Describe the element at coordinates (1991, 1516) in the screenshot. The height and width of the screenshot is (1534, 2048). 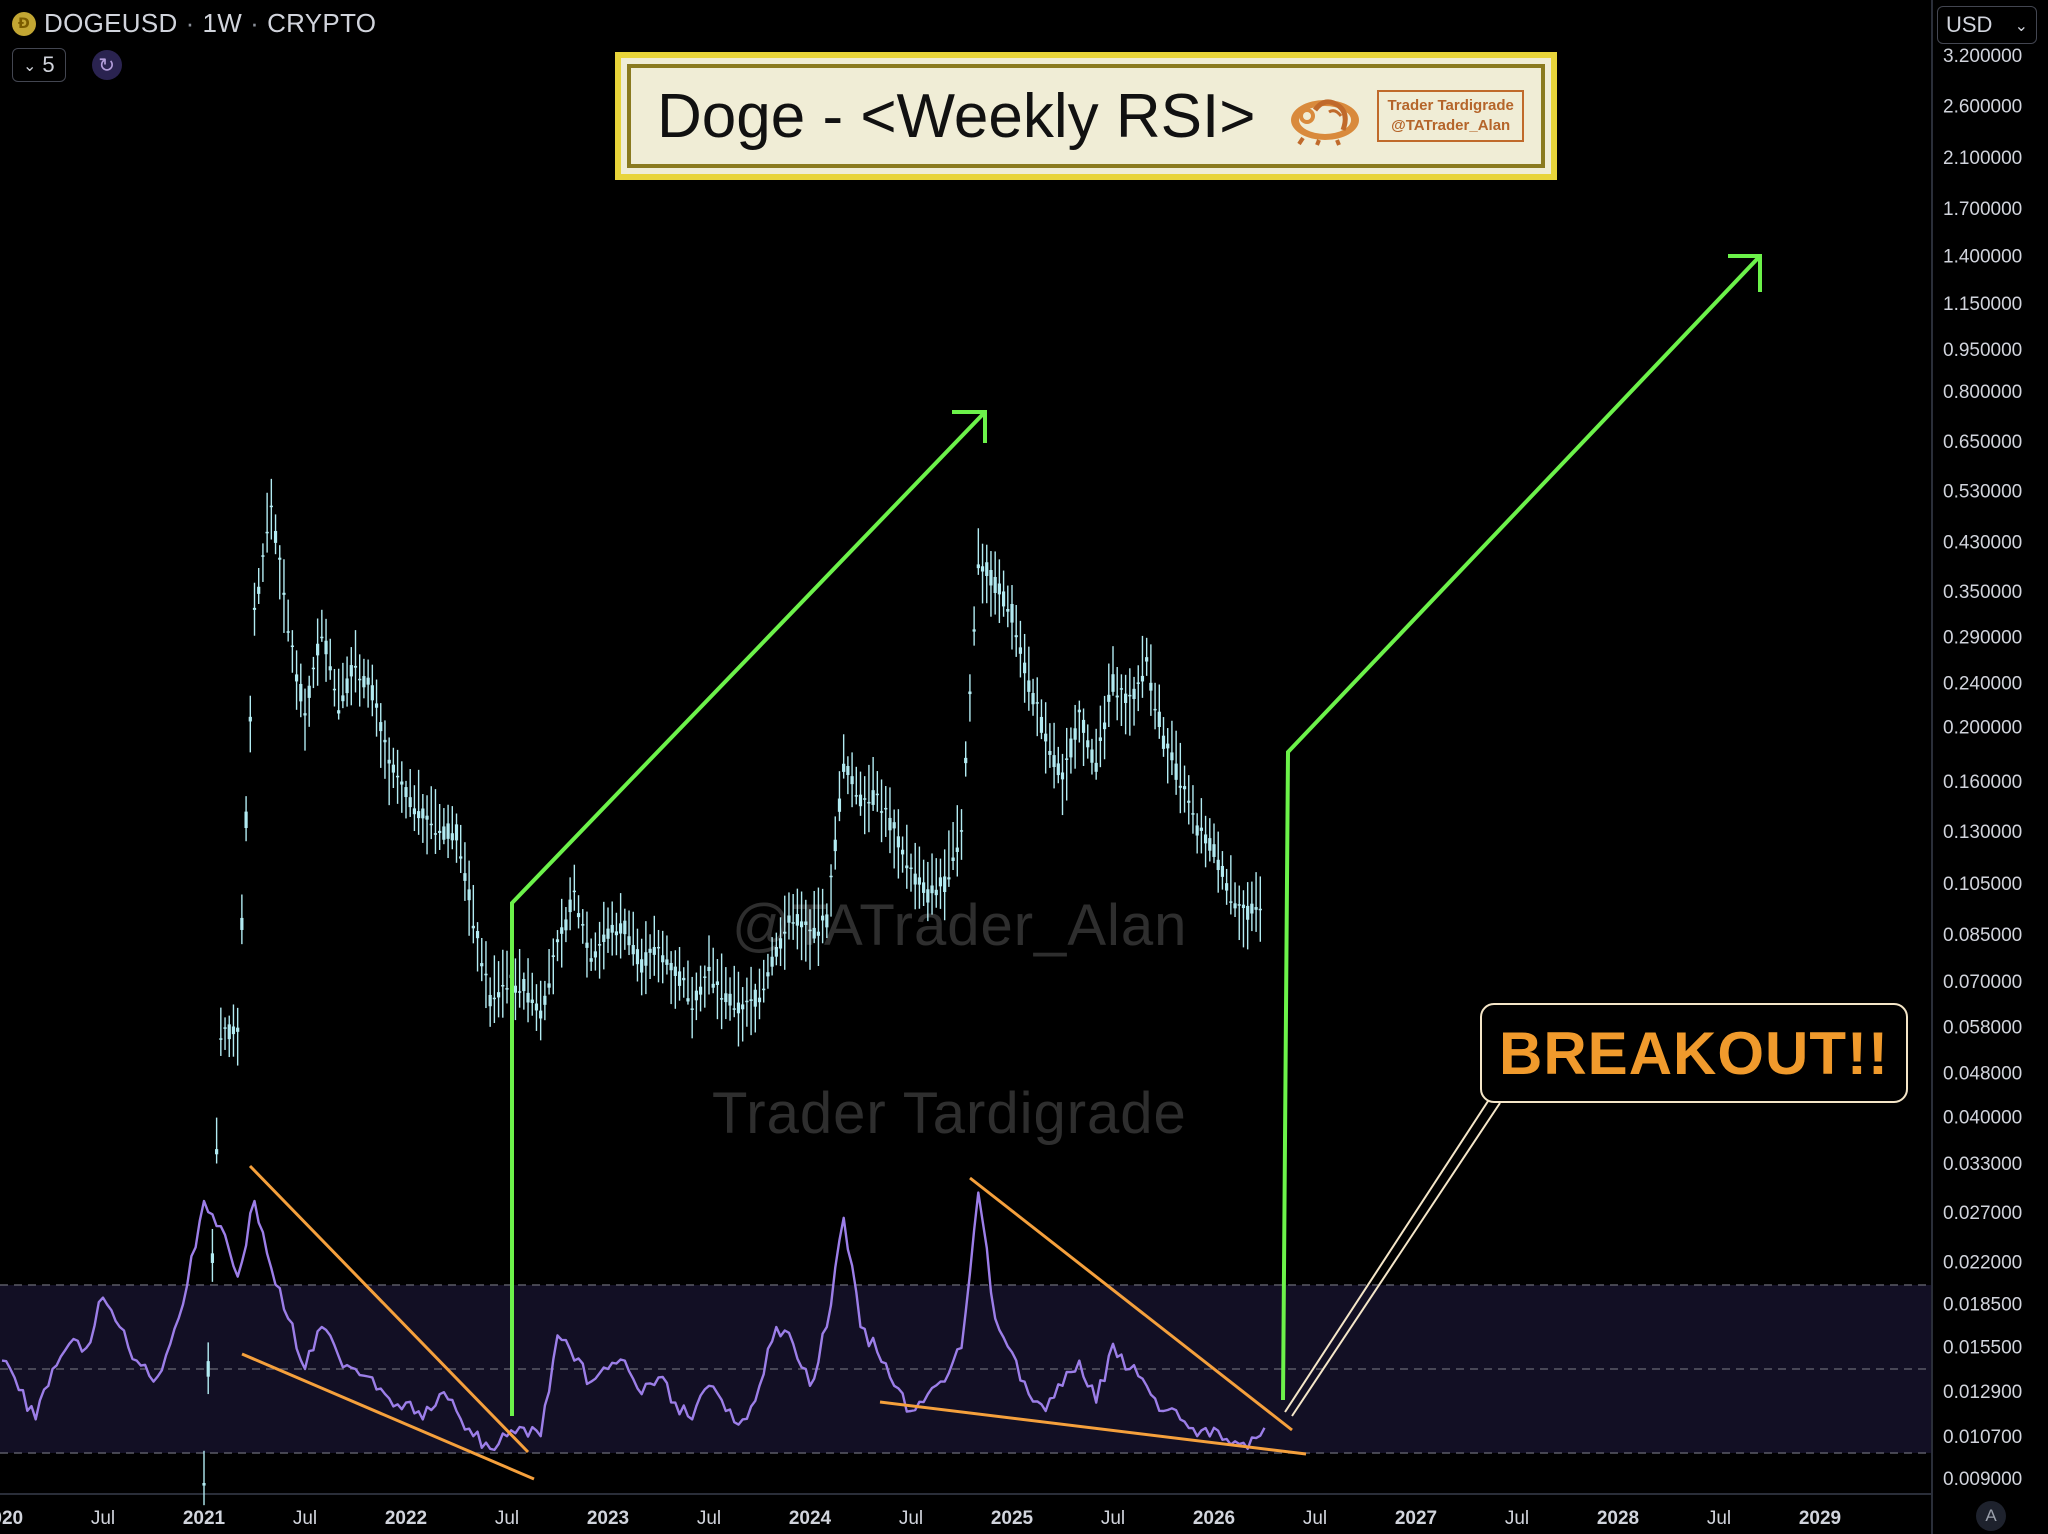
I see `auto-scale-button: A` at that location.